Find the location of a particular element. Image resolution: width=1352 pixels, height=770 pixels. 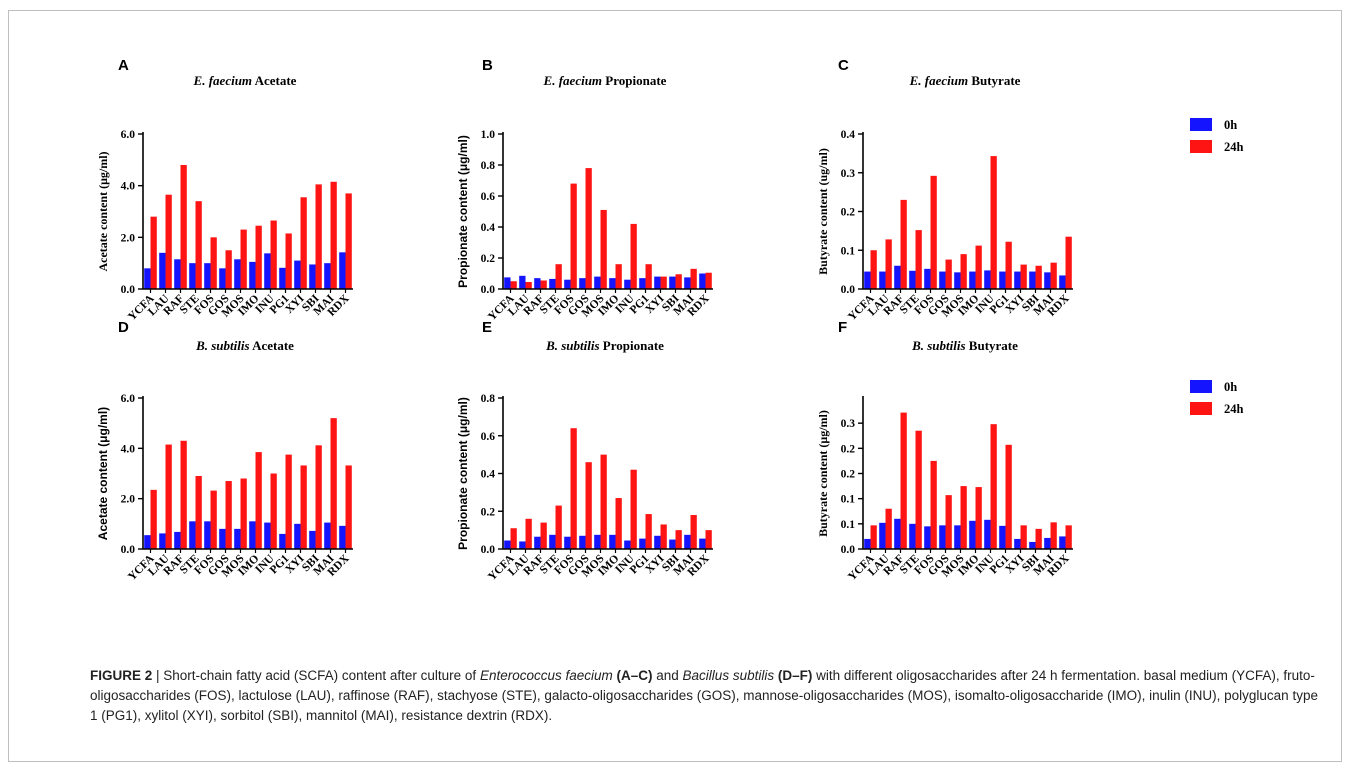

bar-0h-pg1 is located at coordinates (1002, 280).